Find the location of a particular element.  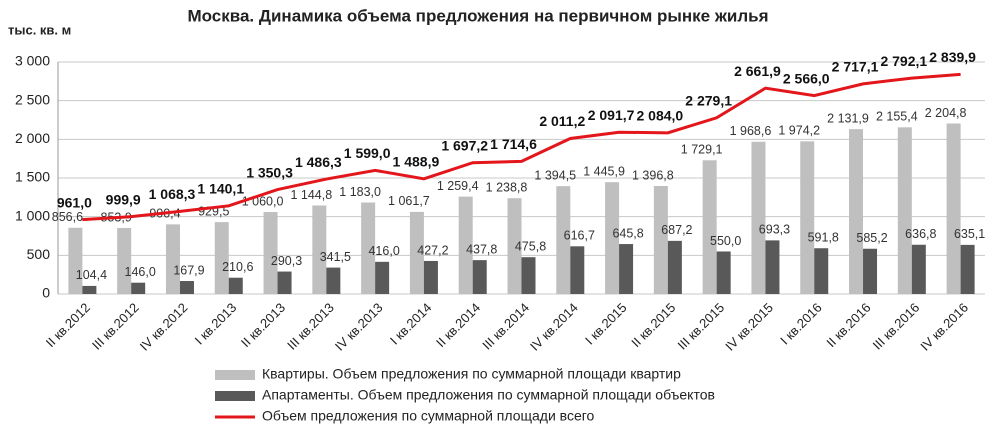

x-tick-label: IV кв.2016 is located at coordinates (944, 327).